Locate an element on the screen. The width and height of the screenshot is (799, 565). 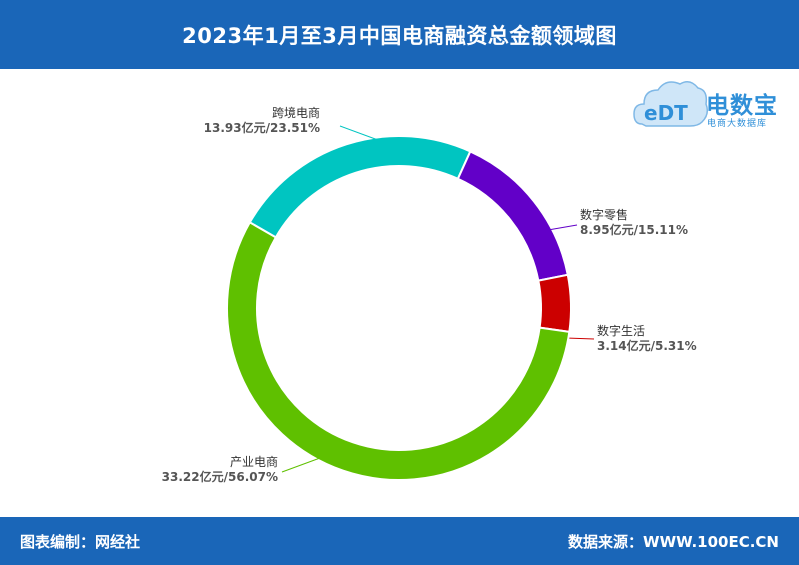
slice-value-label: 33.22亿元/56.07% is located at coordinates (220, 476).